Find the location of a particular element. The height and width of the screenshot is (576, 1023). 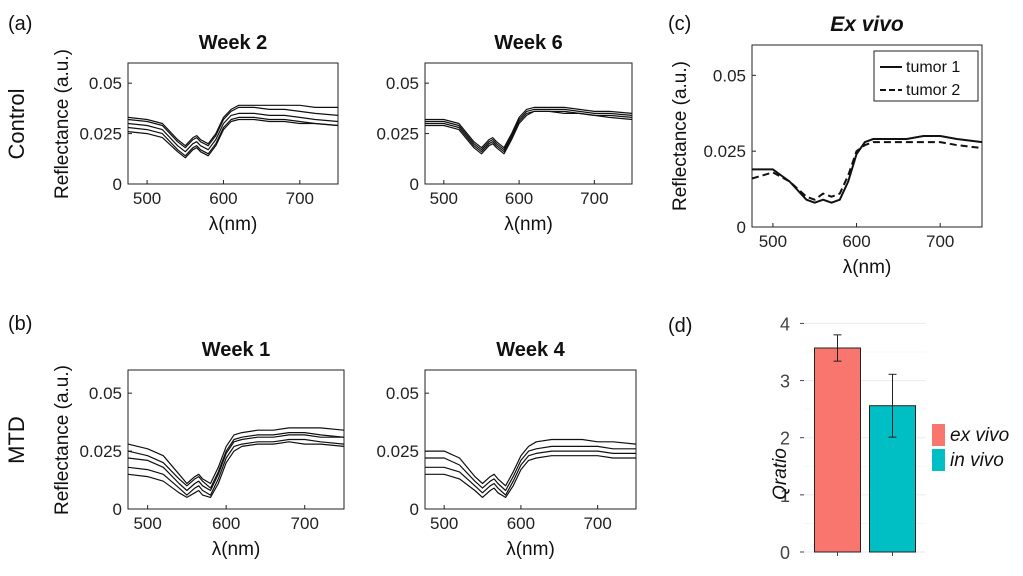

chart-title: Week 6 is located at coordinates (528, 43).